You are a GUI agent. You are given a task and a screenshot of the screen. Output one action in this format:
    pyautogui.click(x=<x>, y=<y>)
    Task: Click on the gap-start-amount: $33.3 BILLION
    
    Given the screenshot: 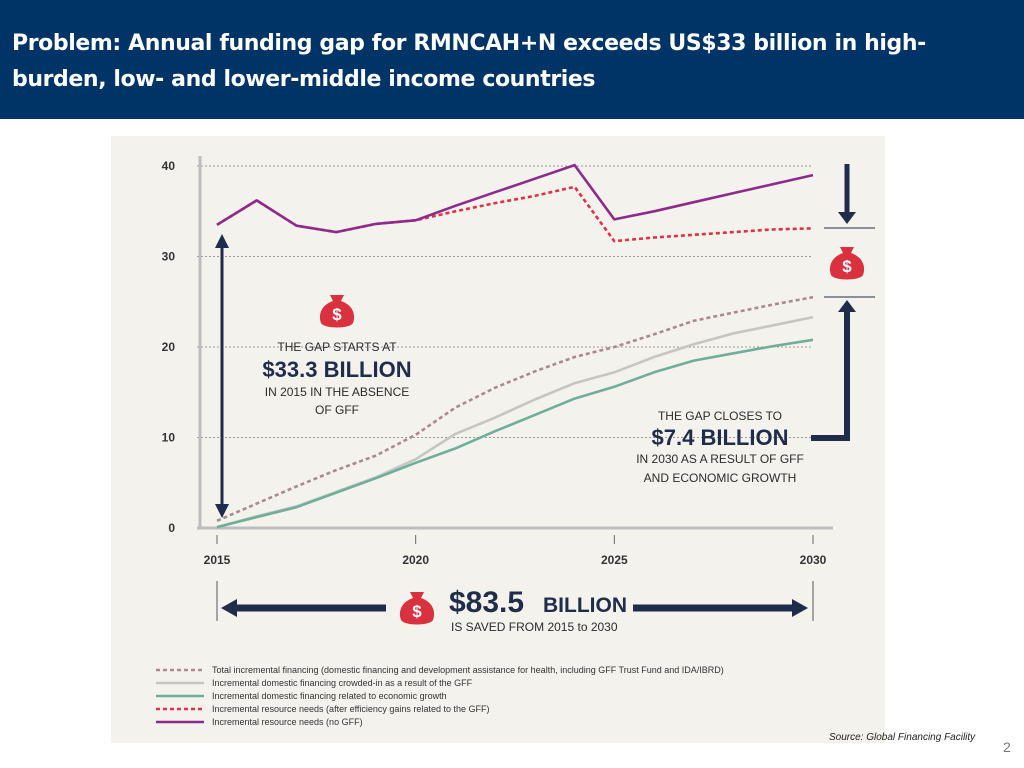 What is the action you would take?
    pyautogui.click(x=336, y=369)
    